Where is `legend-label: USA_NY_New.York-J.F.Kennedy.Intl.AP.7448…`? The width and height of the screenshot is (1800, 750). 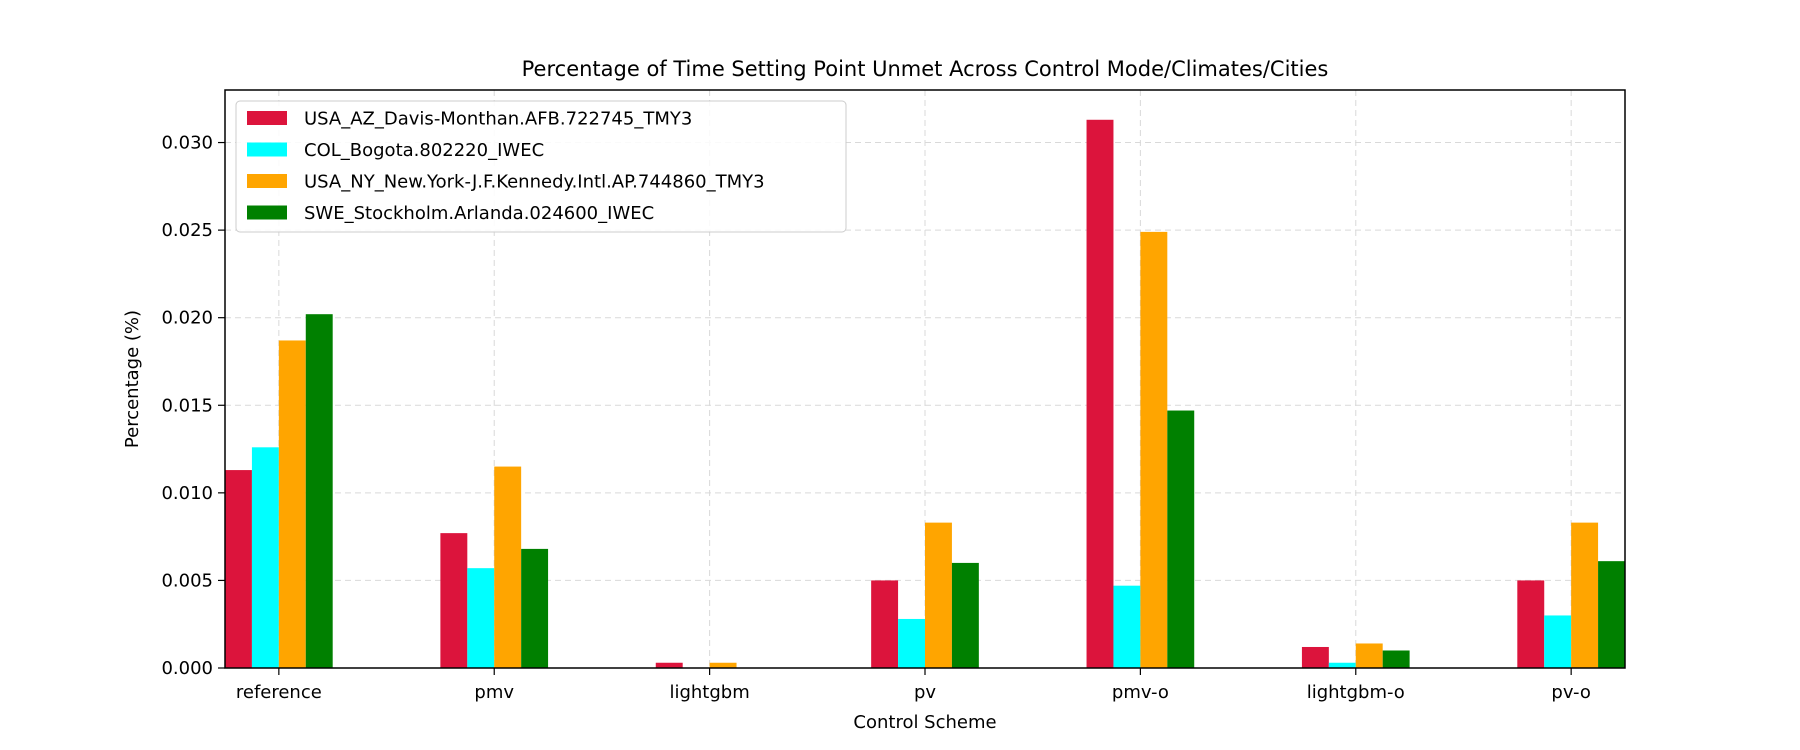 legend-label: USA_NY_New.York-J.F.Kennedy.Intl.AP.7448… is located at coordinates (534, 182).